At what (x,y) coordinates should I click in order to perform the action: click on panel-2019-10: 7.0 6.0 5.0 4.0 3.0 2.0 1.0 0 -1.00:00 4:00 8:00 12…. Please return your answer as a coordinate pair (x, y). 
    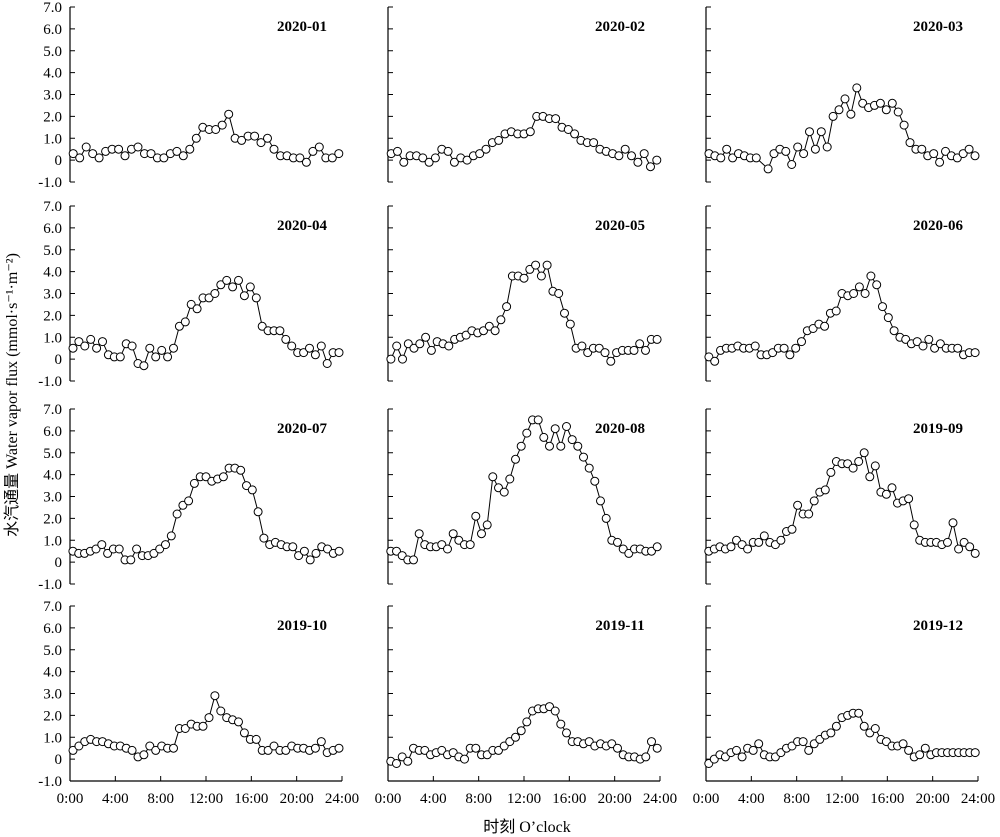
    Looking at the image, I should click on (198, 703).